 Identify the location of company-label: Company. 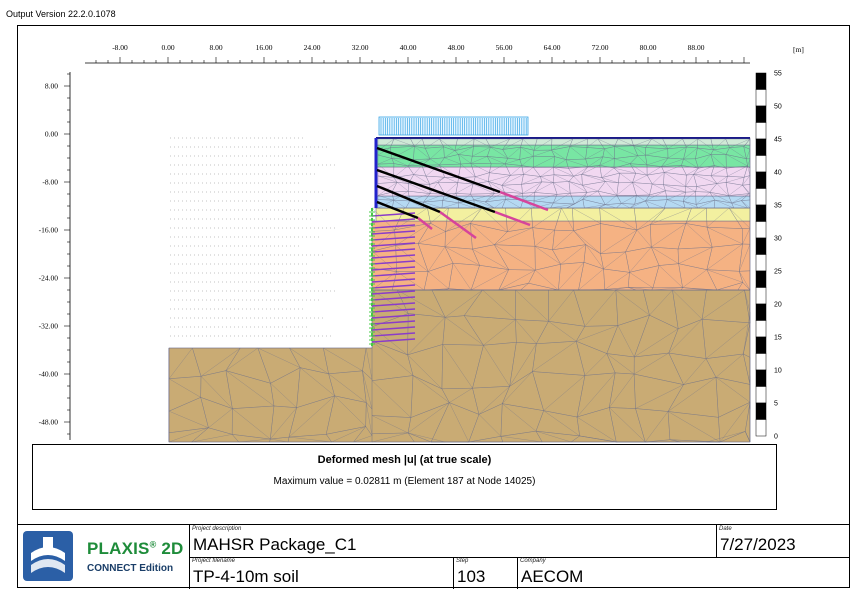
(533, 561).